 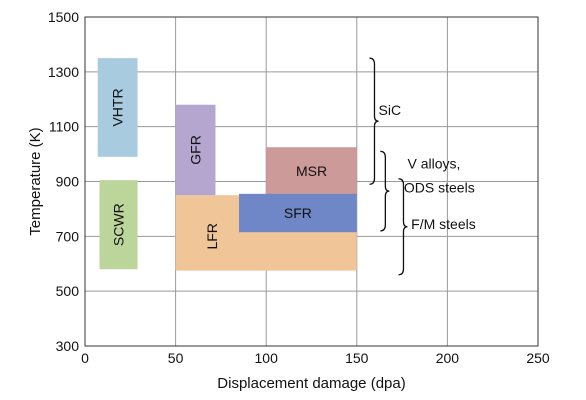 I want to click on x-tick-label: 150, so click(x=357, y=358).